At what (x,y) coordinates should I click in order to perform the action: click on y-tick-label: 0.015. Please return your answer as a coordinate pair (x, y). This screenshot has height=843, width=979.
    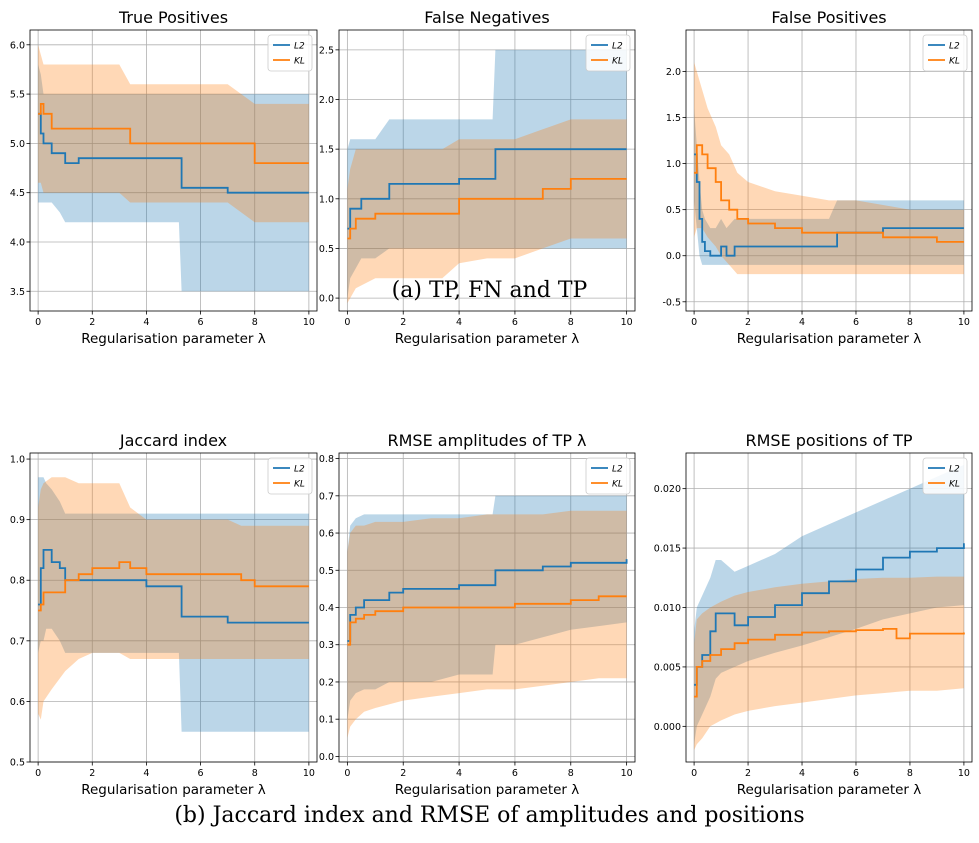
    Looking at the image, I should click on (667, 549).